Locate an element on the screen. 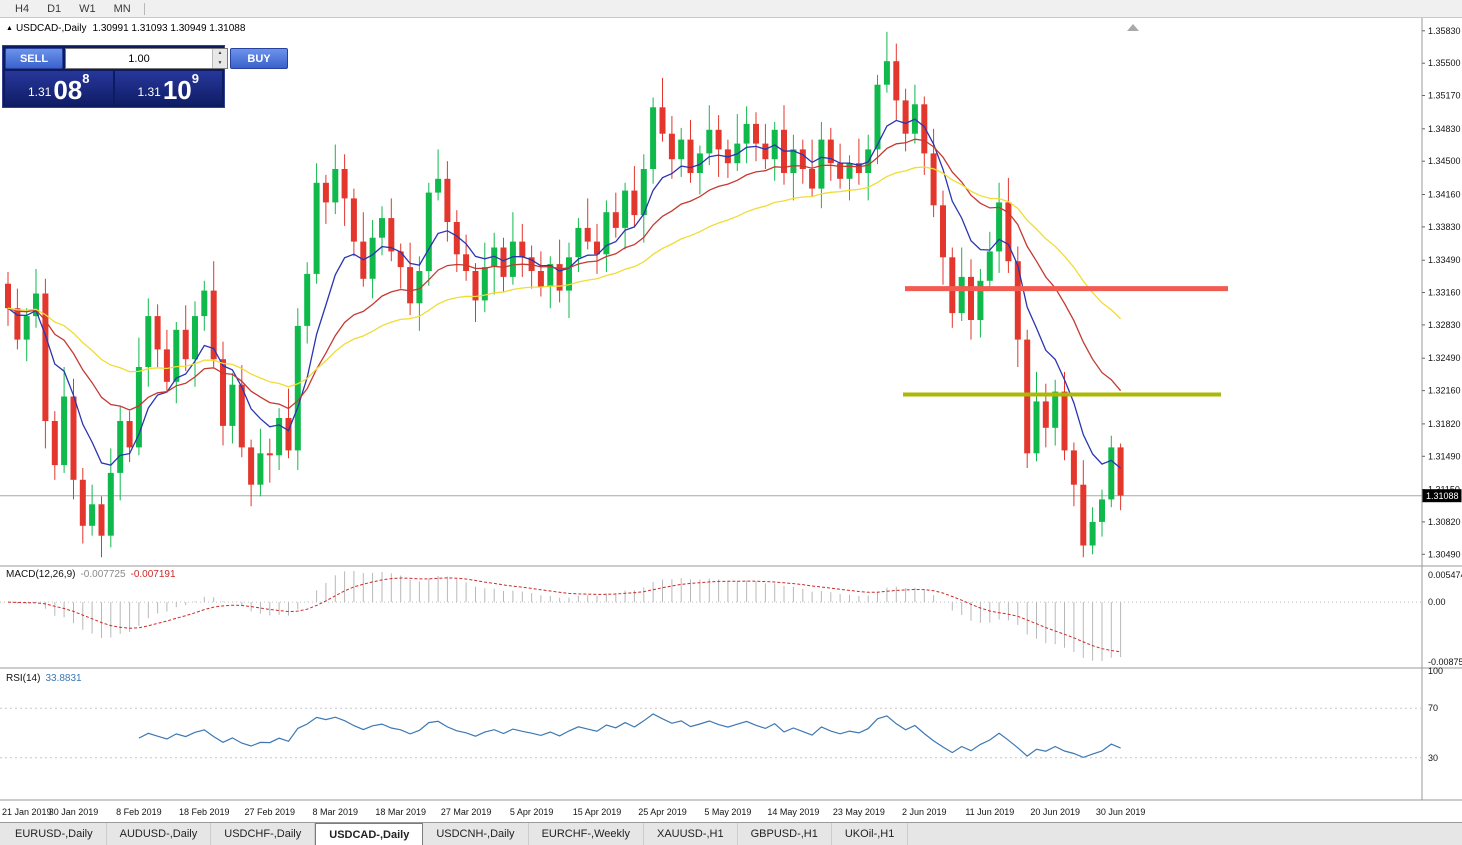 This screenshot has height=845, width=1462. svg-text: 1.31820 is located at coordinates (1444, 424).